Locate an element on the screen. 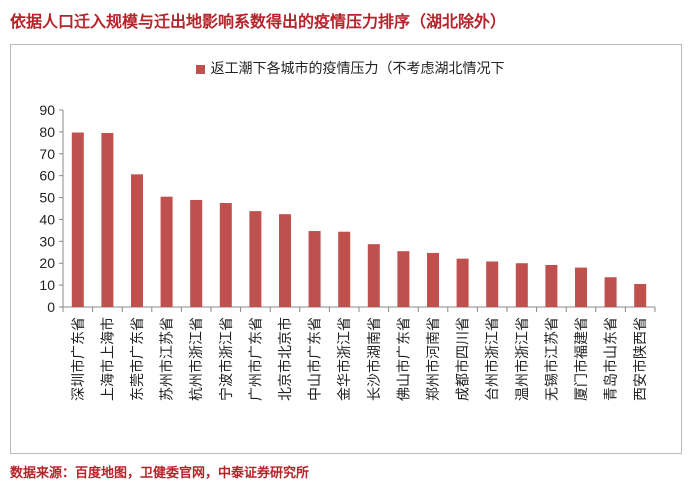 The height and width of the screenshot is (490, 700). legend-label: 返工潮下各城市的疫情压力（不考虑湖北情况下 is located at coordinates (357, 69).